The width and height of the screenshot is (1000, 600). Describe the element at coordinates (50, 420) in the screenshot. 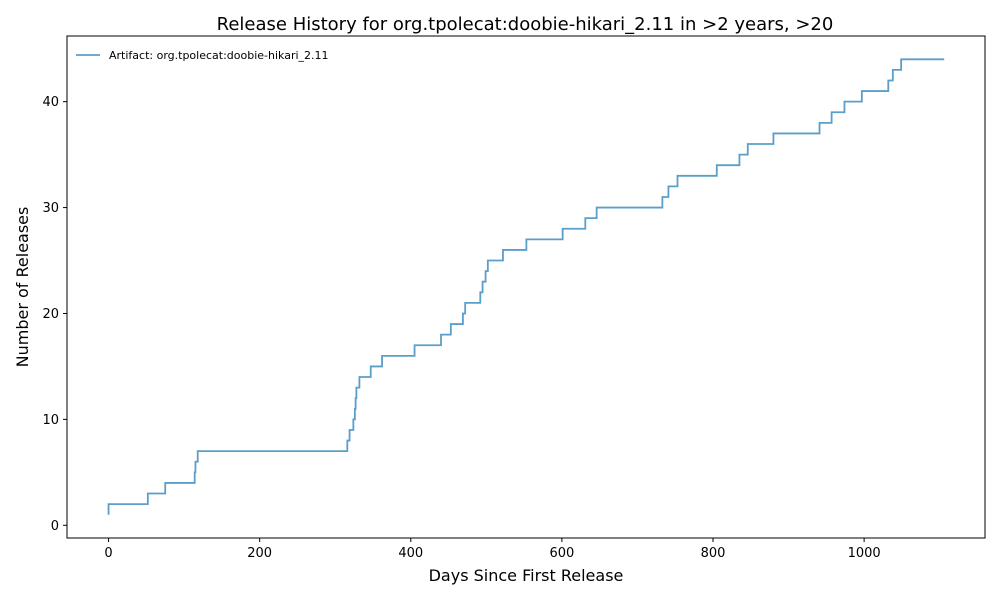

I see `y-tick-label: 10` at that location.